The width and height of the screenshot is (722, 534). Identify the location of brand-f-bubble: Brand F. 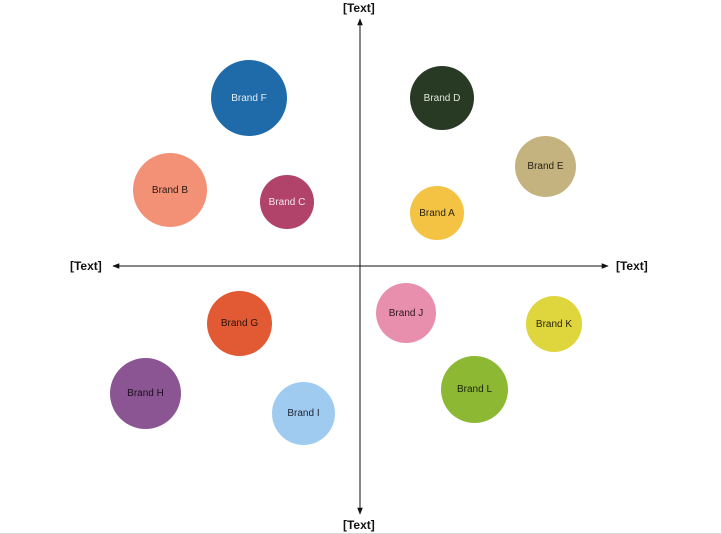
(249, 98).